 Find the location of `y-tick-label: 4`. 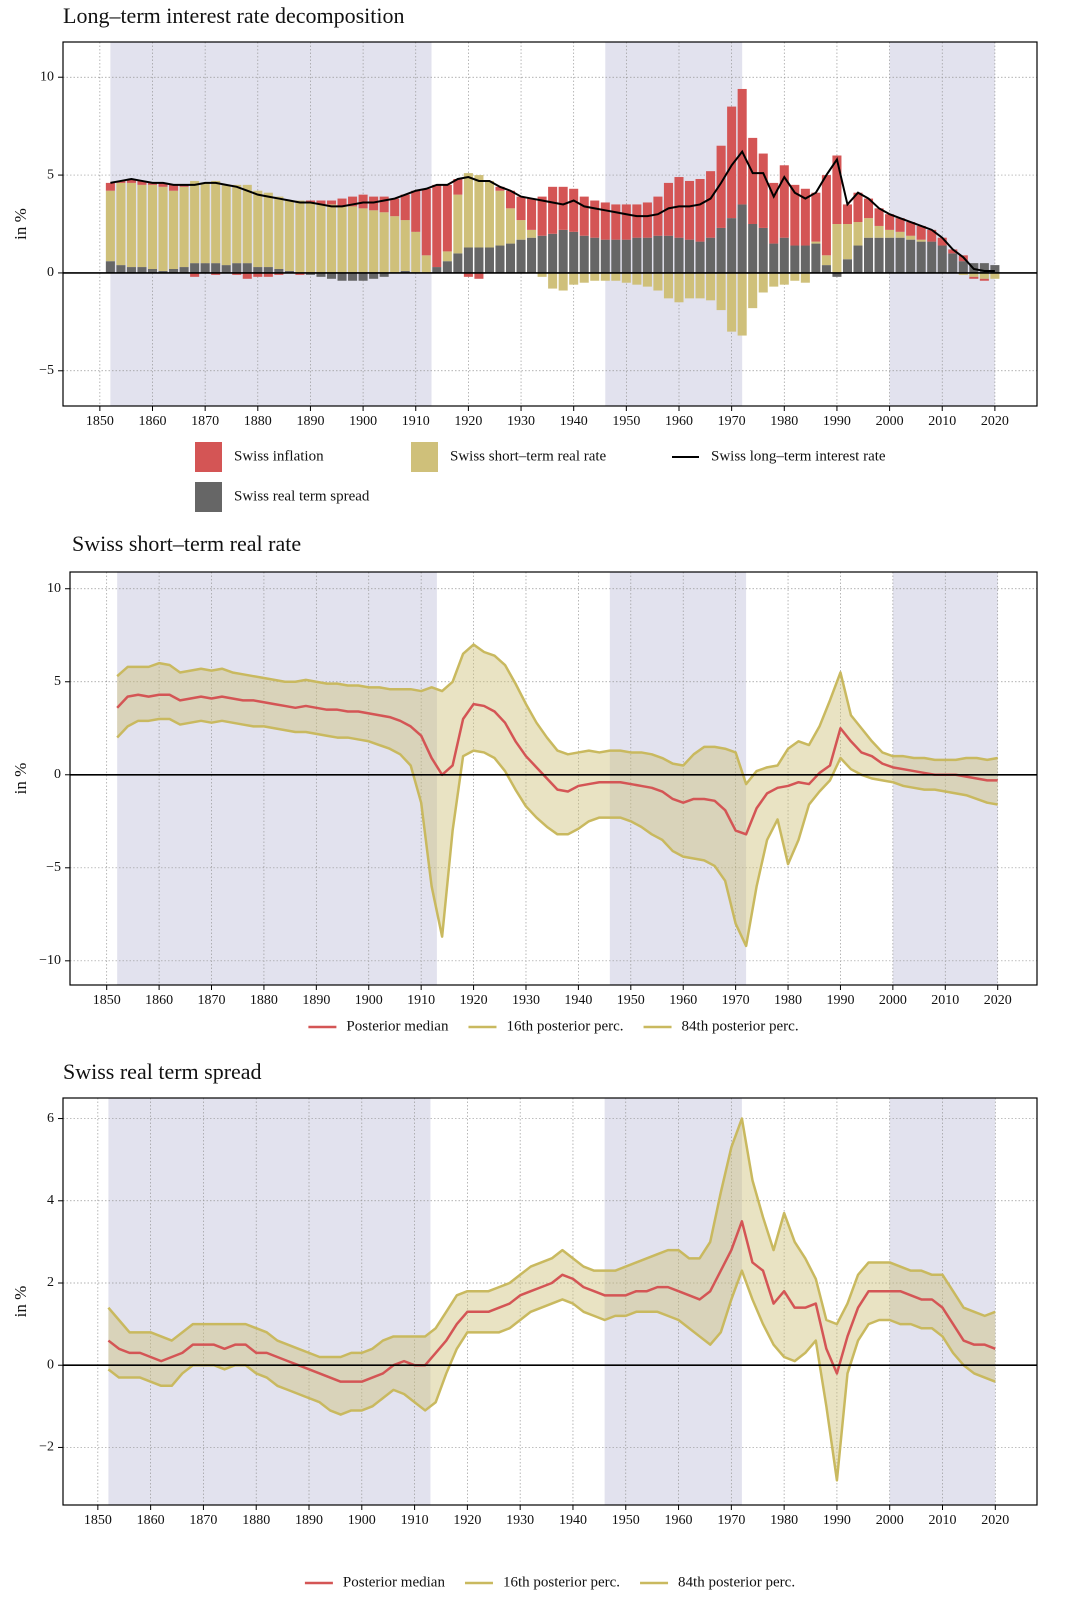

y-tick-label: 4 is located at coordinates (50, 1200).